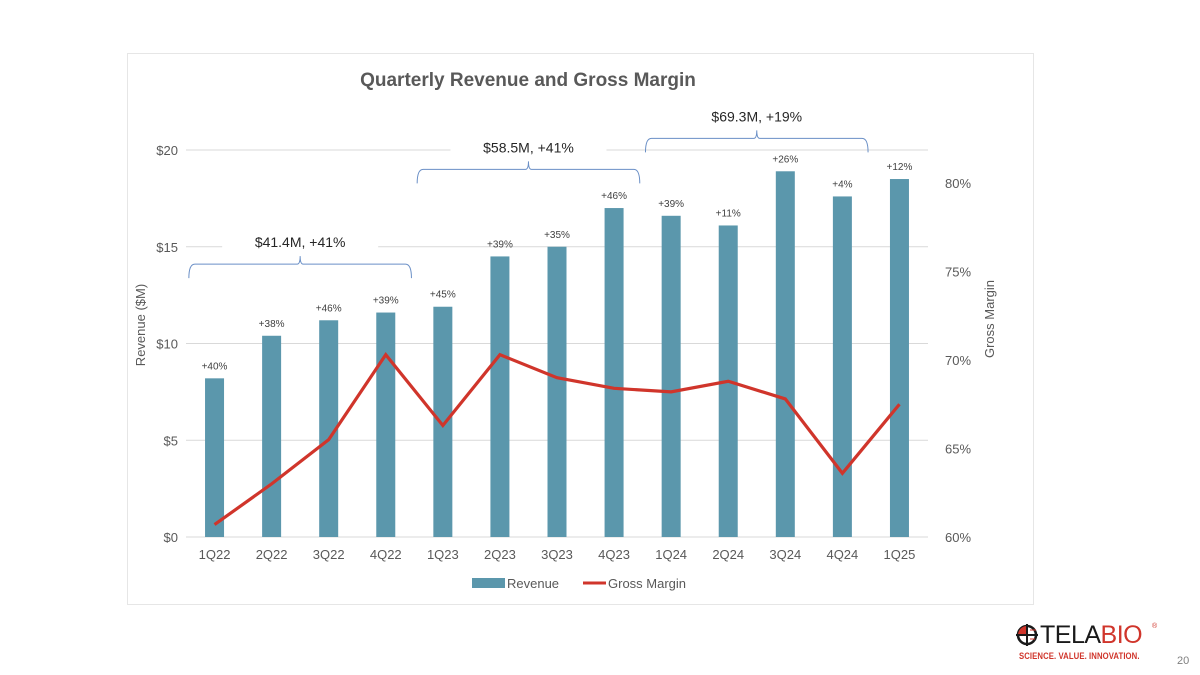 The height and width of the screenshot is (675, 1200). What do you see at coordinates (500, 554) in the screenshot?
I see `x-tick-label: 2Q23` at bounding box center [500, 554].